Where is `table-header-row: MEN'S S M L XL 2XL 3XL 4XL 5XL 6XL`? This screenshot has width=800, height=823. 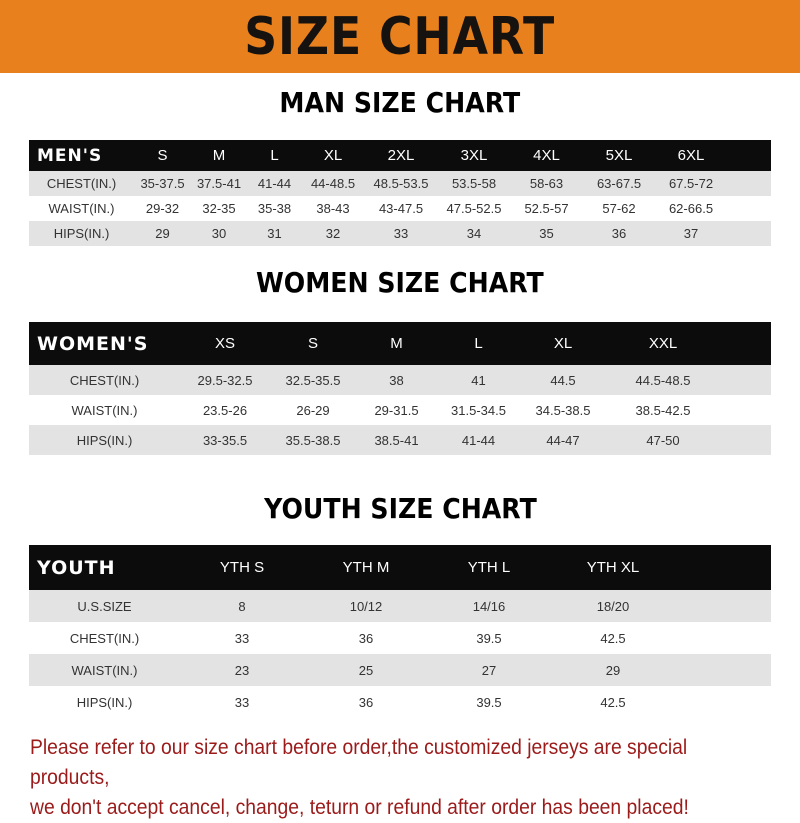
table-header-row: MEN'S S M L XL 2XL 3XL 4XL 5XL 6XL is located at coordinates (400, 155).